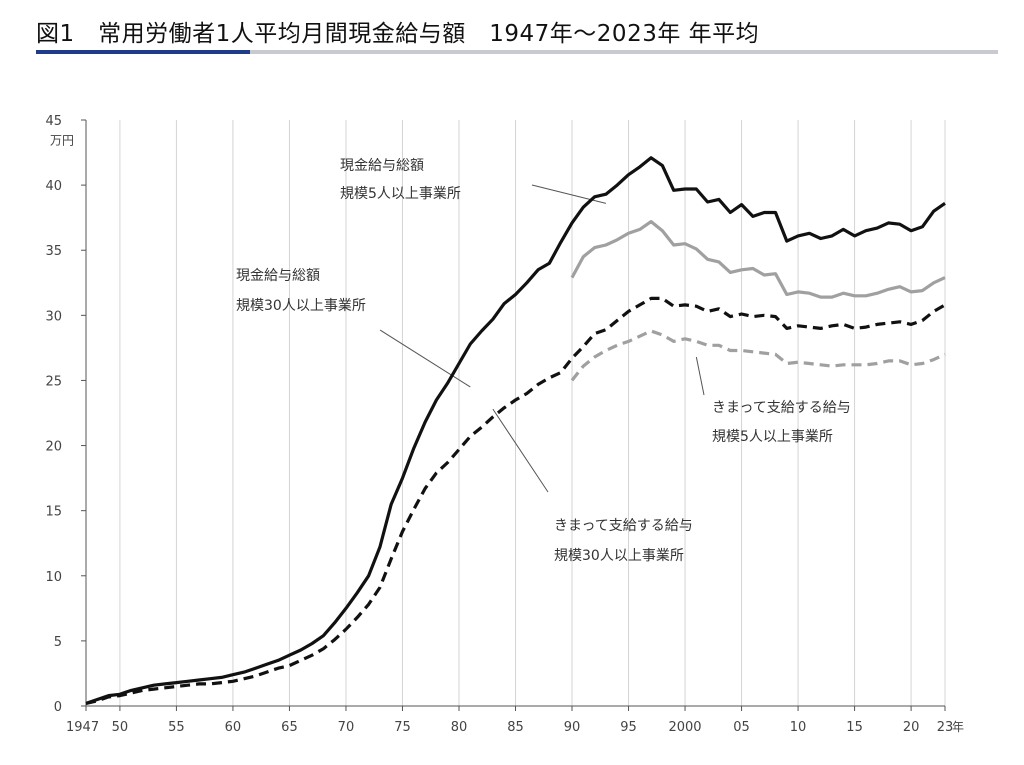 This screenshot has width=1024, height=765. What do you see at coordinates (53, 577) in the screenshot?
I see `y-tick-label: 10` at bounding box center [53, 577].